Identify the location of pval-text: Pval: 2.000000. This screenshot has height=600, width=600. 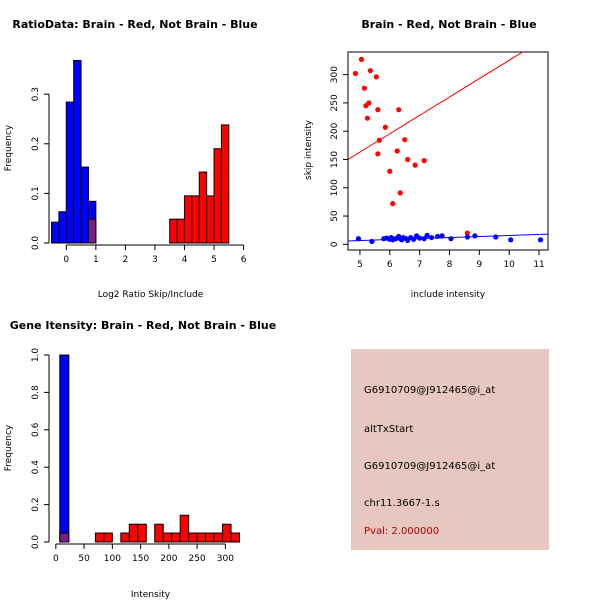
(402, 531).